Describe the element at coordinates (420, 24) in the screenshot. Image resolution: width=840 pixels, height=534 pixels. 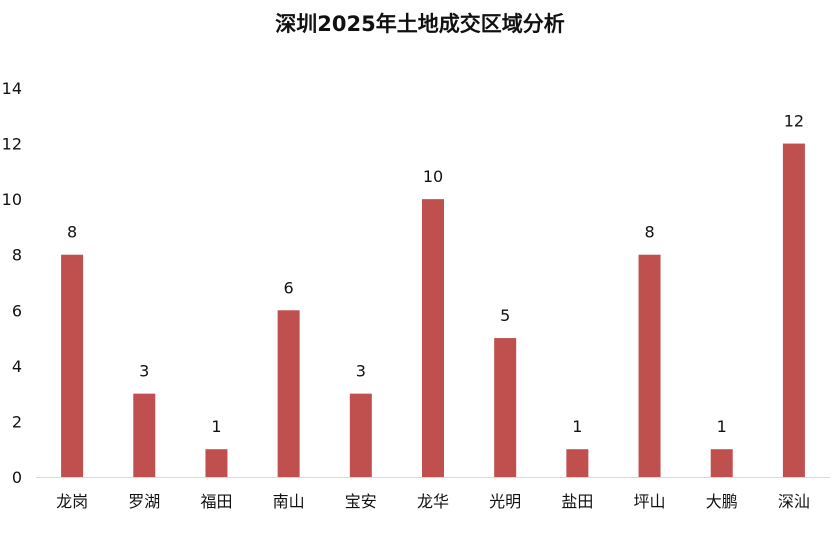
I see `chart-title: 深圳2025年土地成交区域分析` at that location.